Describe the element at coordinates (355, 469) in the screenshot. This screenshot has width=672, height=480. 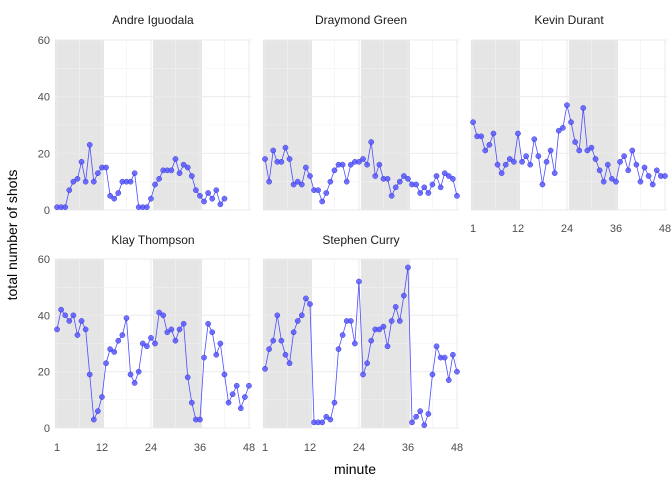
I see `x-axis-title: minute` at that location.